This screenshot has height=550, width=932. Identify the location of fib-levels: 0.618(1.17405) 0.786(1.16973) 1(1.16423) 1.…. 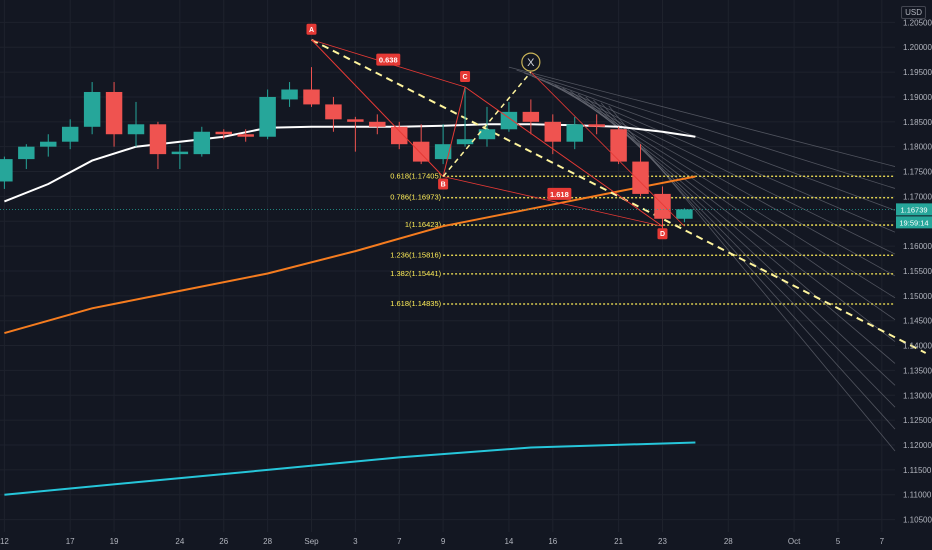
(642, 239).